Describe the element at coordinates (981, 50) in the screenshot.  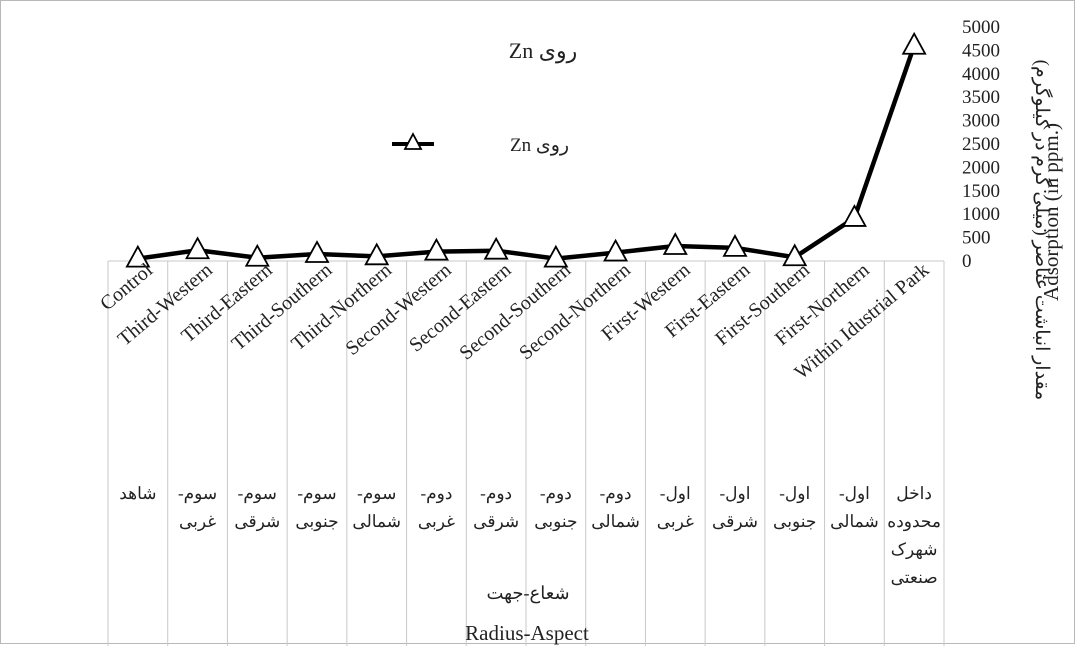
I see `y-tick-label: 4500` at that location.